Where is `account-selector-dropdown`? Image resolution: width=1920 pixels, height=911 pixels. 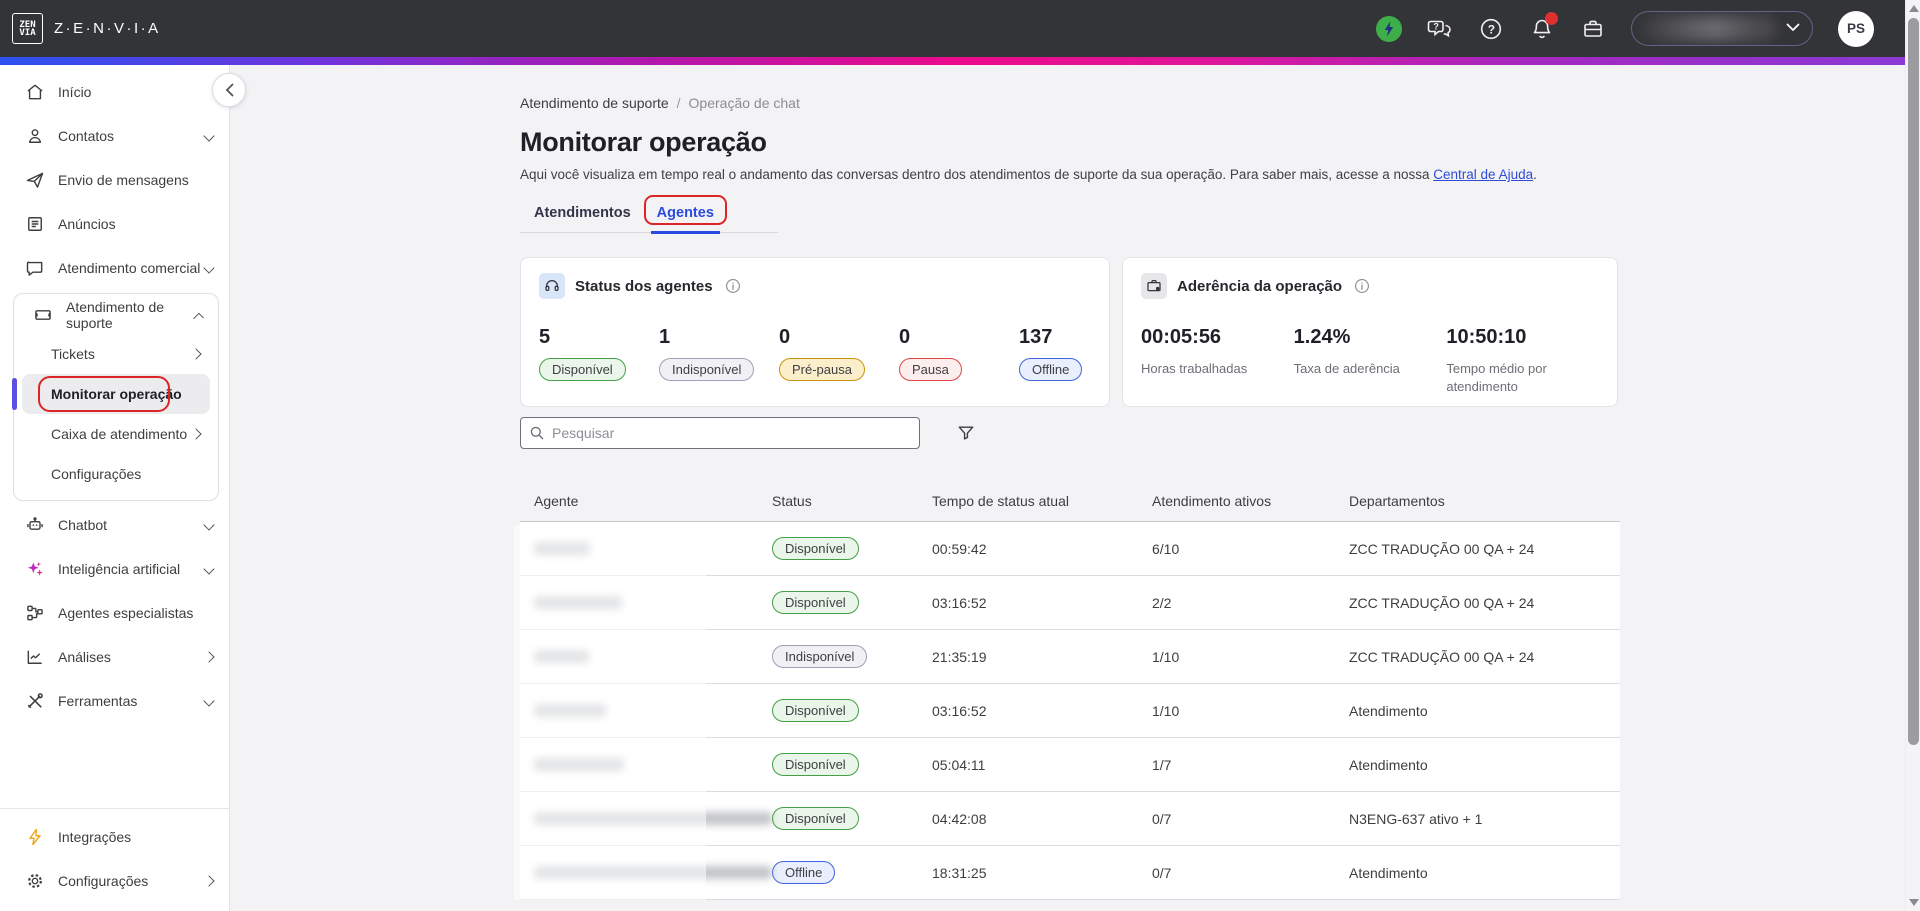
account-selector-dropdown is located at coordinates (1722, 28).